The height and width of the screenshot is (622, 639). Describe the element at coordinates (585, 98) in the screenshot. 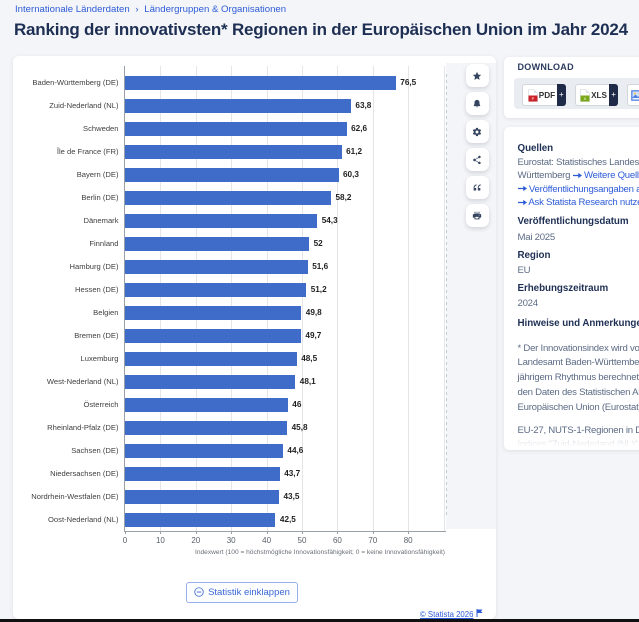

I see `svg-text: X` at that location.